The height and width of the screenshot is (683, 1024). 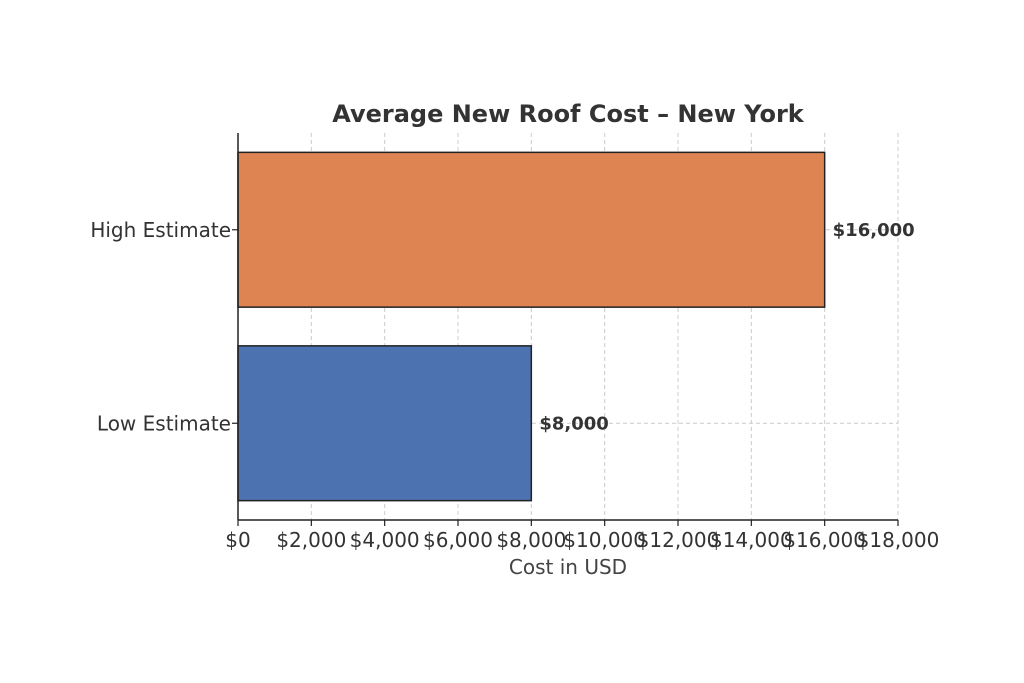 What do you see at coordinates (874, 230) in the screenshot?
I see `bar-data-label: $16,000` at bounding box center [874, 230].